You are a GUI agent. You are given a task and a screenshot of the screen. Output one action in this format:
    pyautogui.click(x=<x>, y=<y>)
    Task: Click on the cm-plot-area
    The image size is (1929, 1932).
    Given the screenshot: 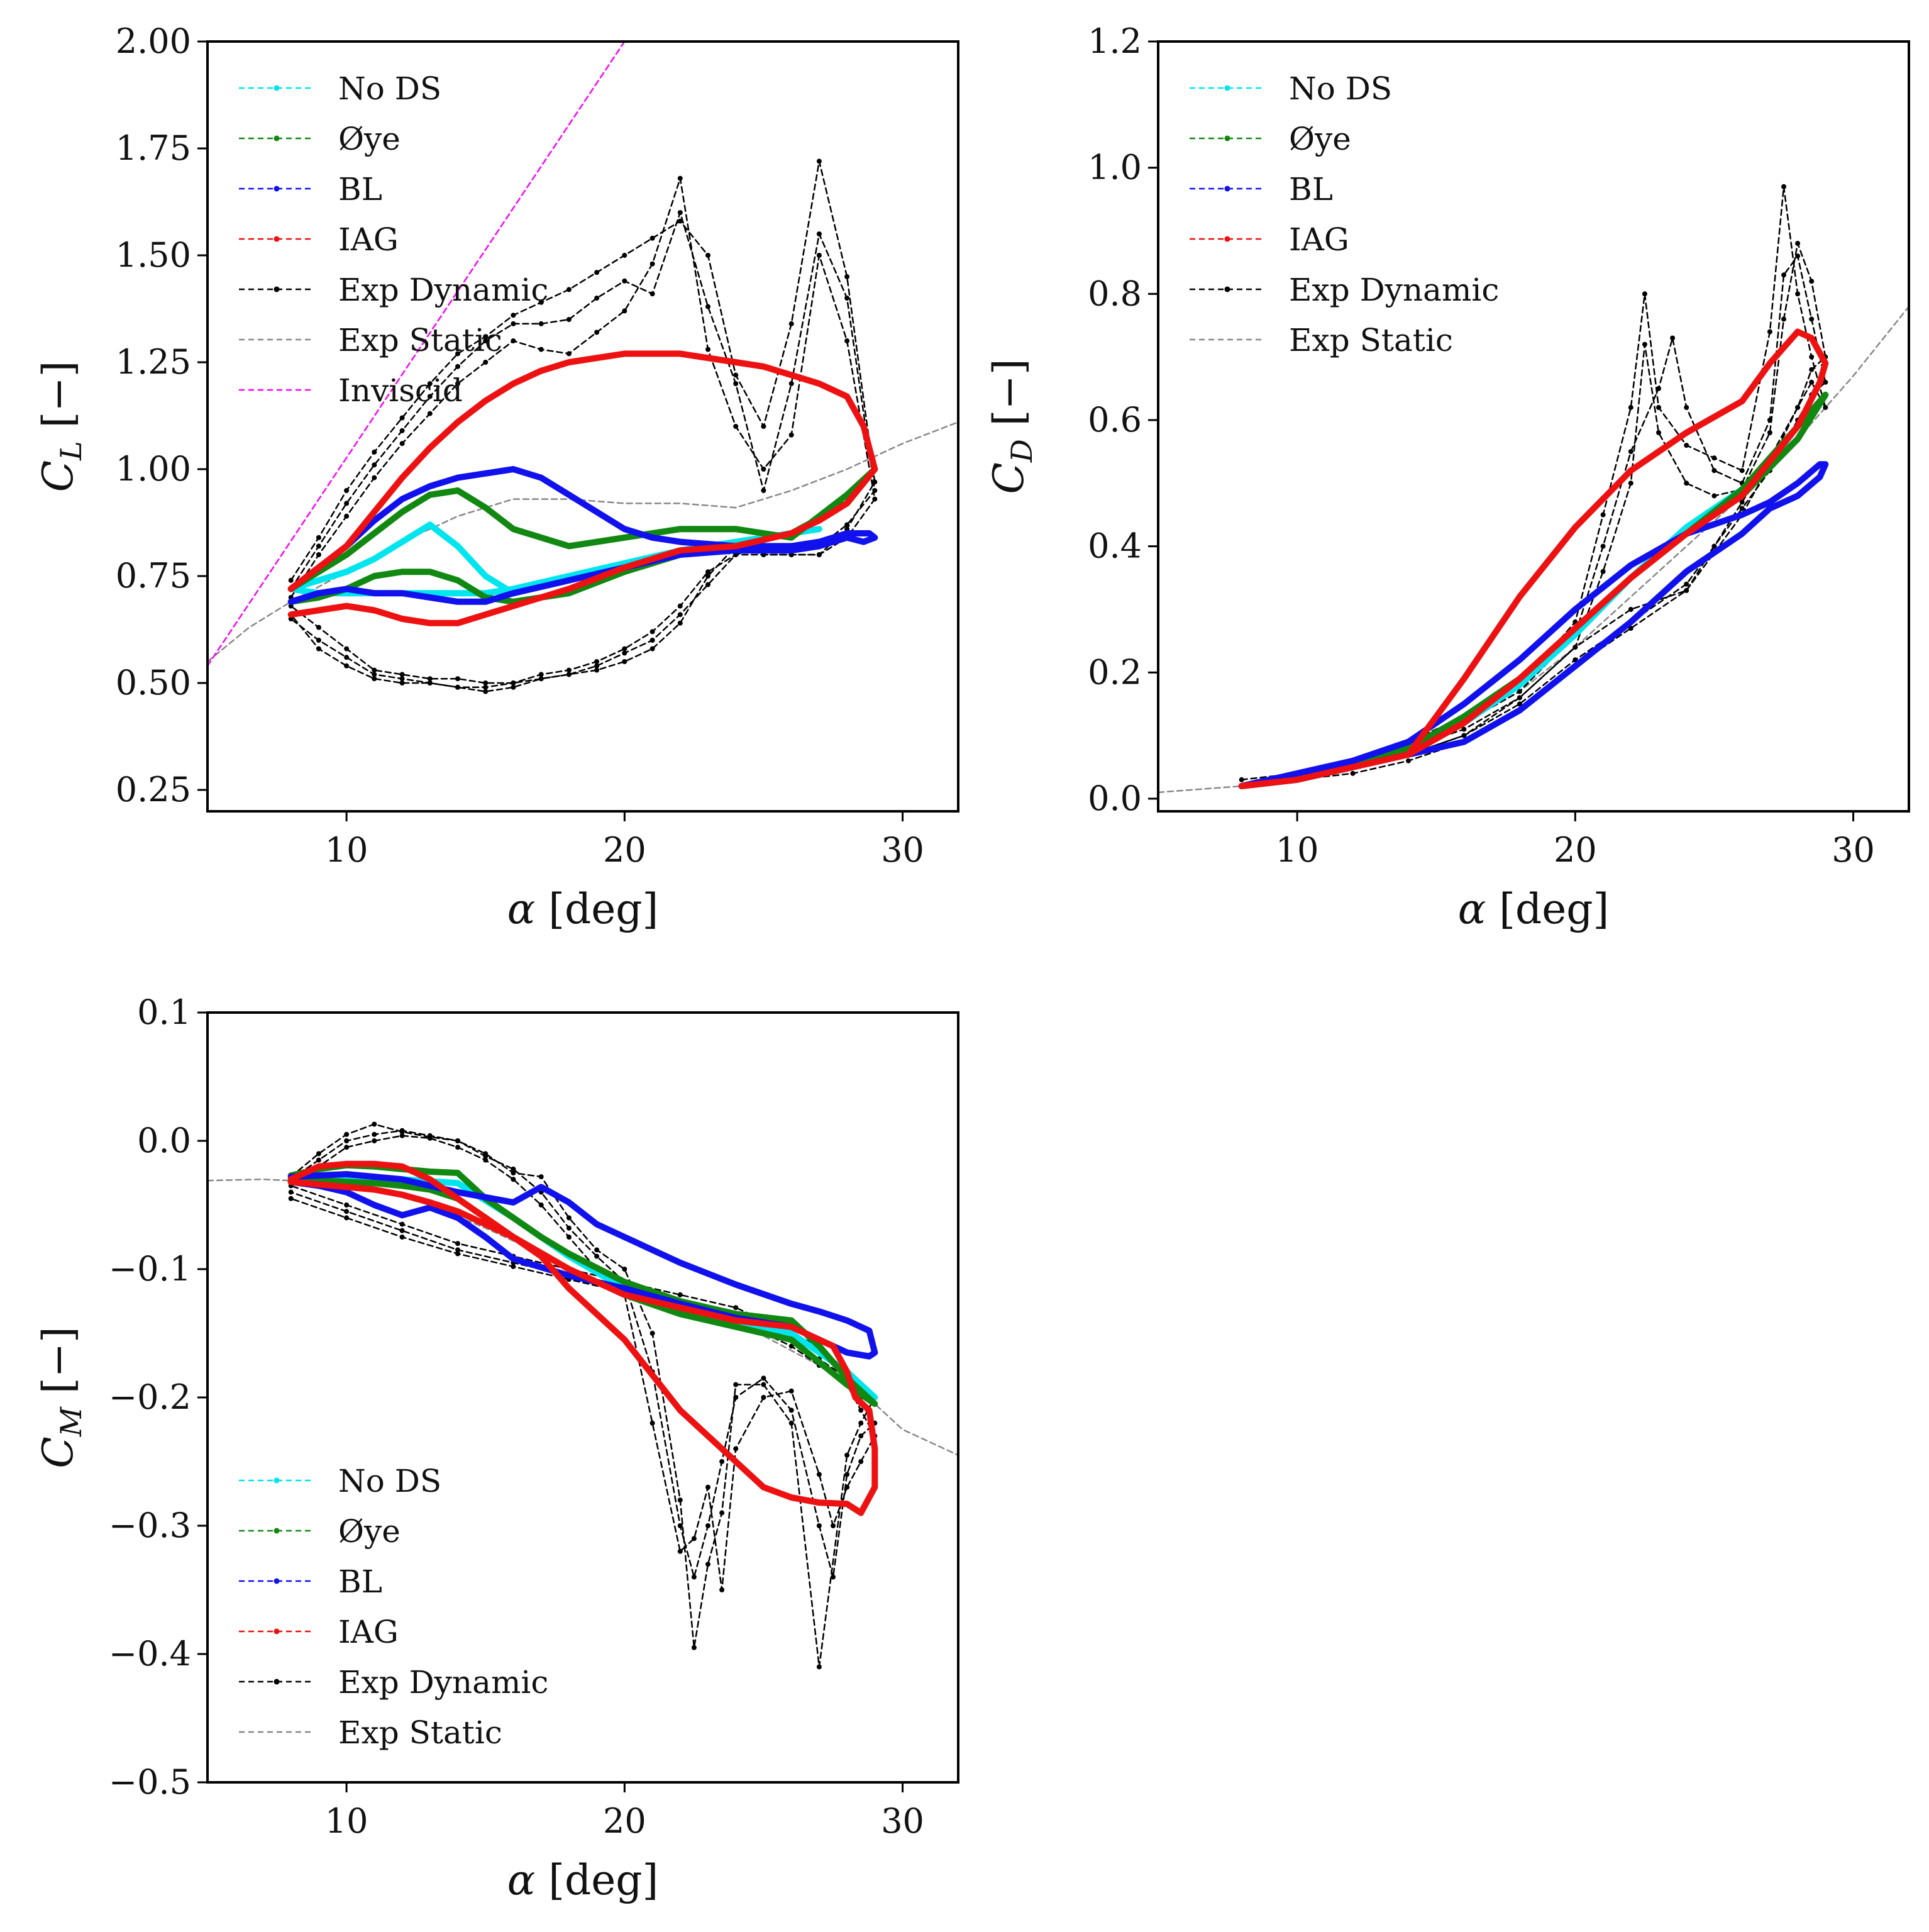 What is the action you would take?
    pyautogui.click(x=582, y=1395)
    